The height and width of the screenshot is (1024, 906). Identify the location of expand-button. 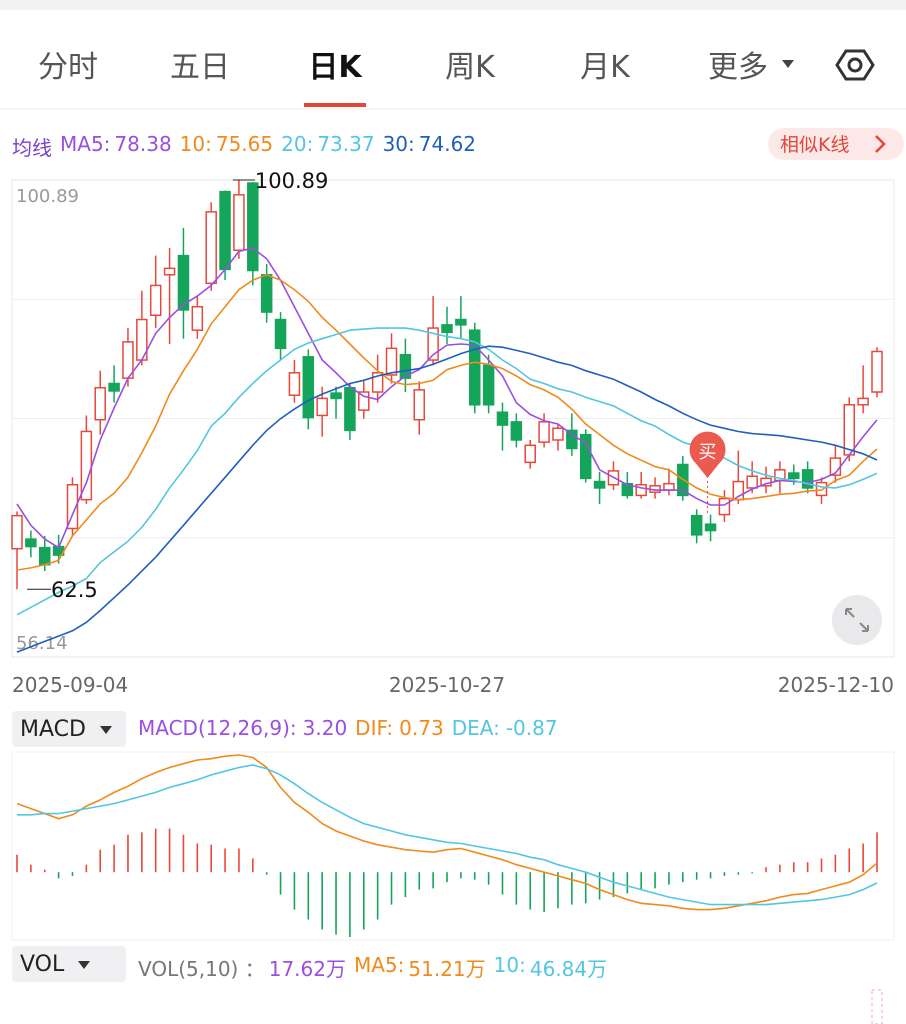
(857, 620).